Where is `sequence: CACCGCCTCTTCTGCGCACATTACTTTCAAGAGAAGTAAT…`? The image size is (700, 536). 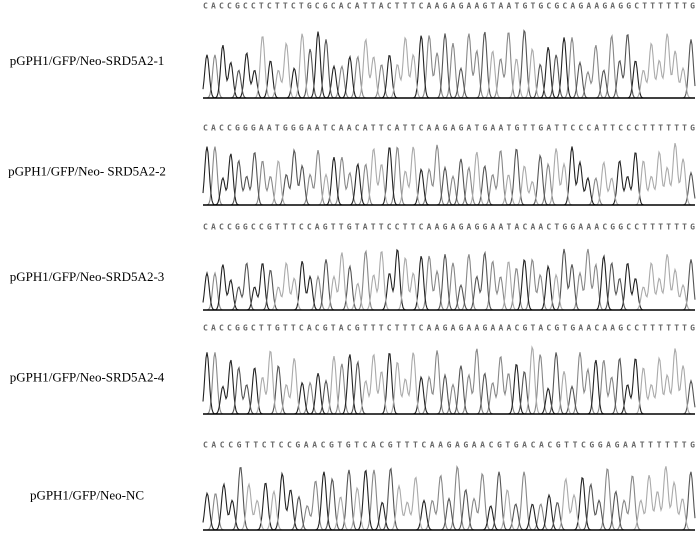 sequence: CACCGCCTCTTCTGCGCACATTACTTTCAAGAGAAGTAAT… is located at coordinates (449, 6).